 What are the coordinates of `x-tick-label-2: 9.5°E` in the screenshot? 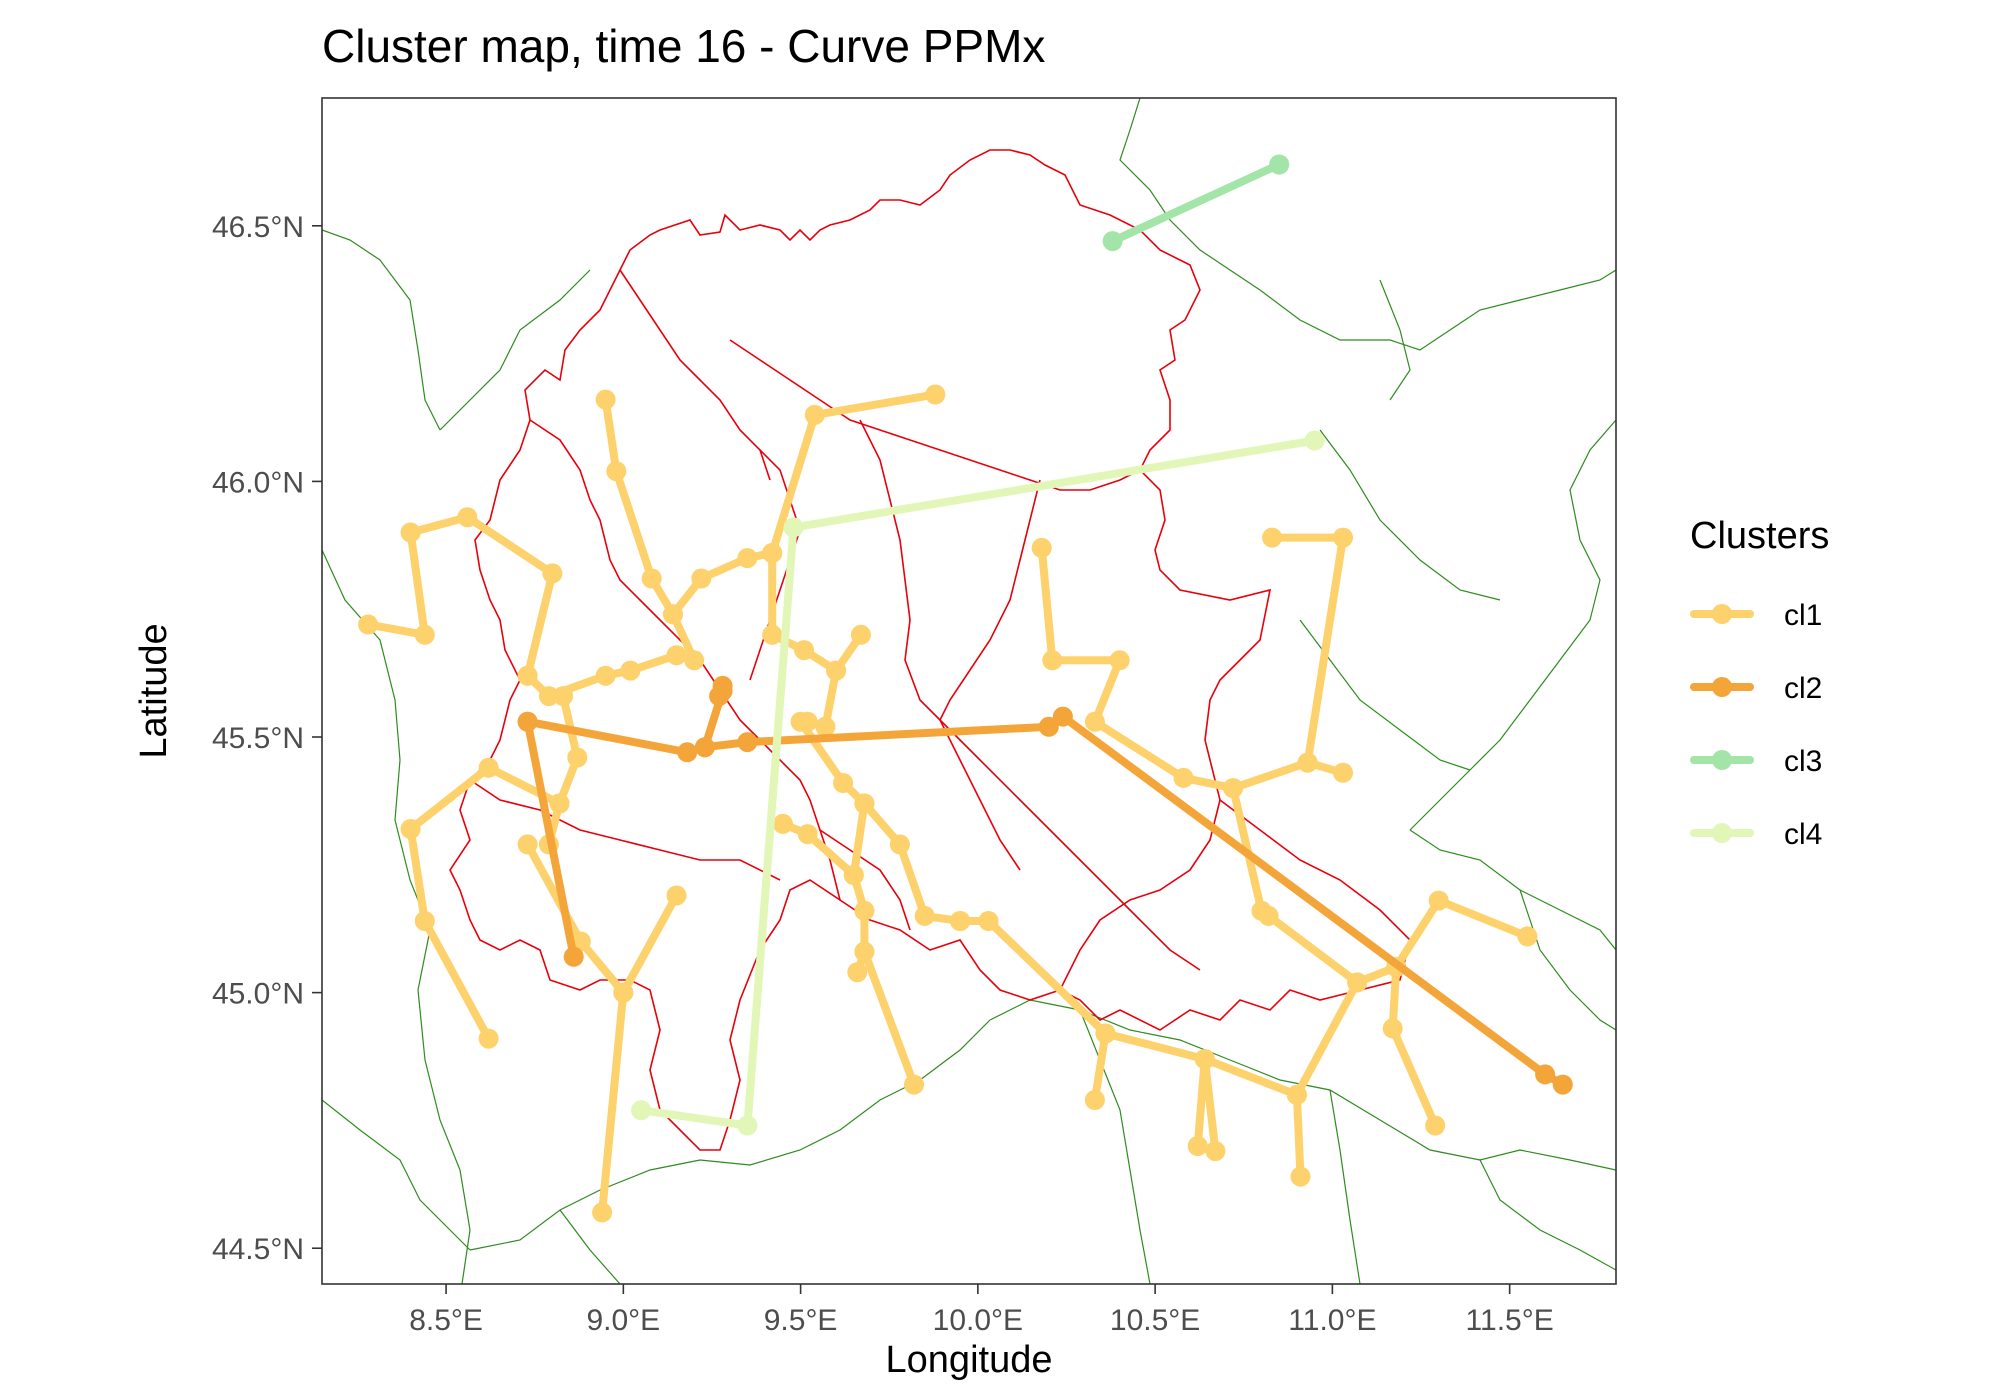 It's located at (801, 1320).